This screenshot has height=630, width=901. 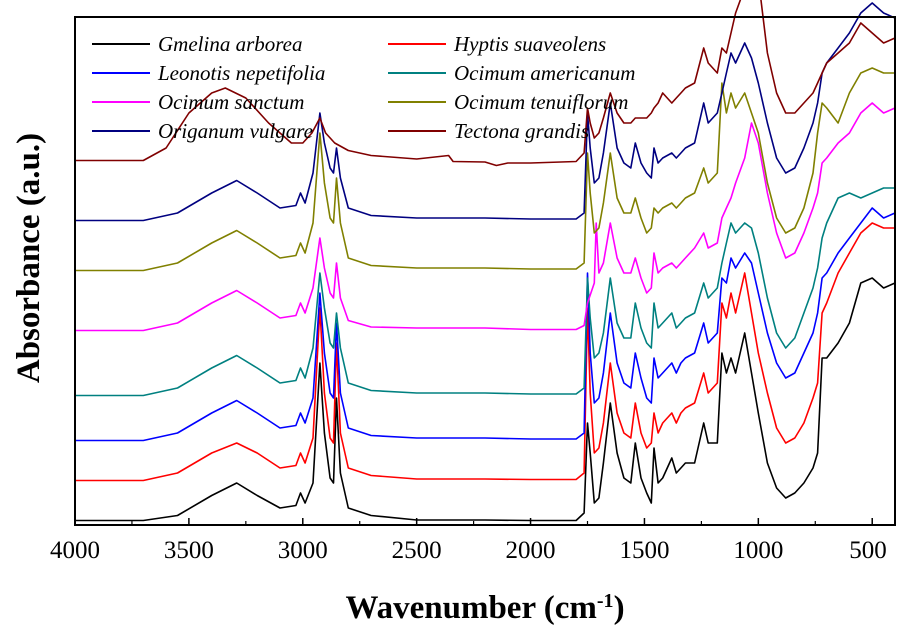 What do you see at coordinates (241, 73) in the screenshot?
I see `legend-label: Leonotis nepetifolia` at bounding box center [241, 73].